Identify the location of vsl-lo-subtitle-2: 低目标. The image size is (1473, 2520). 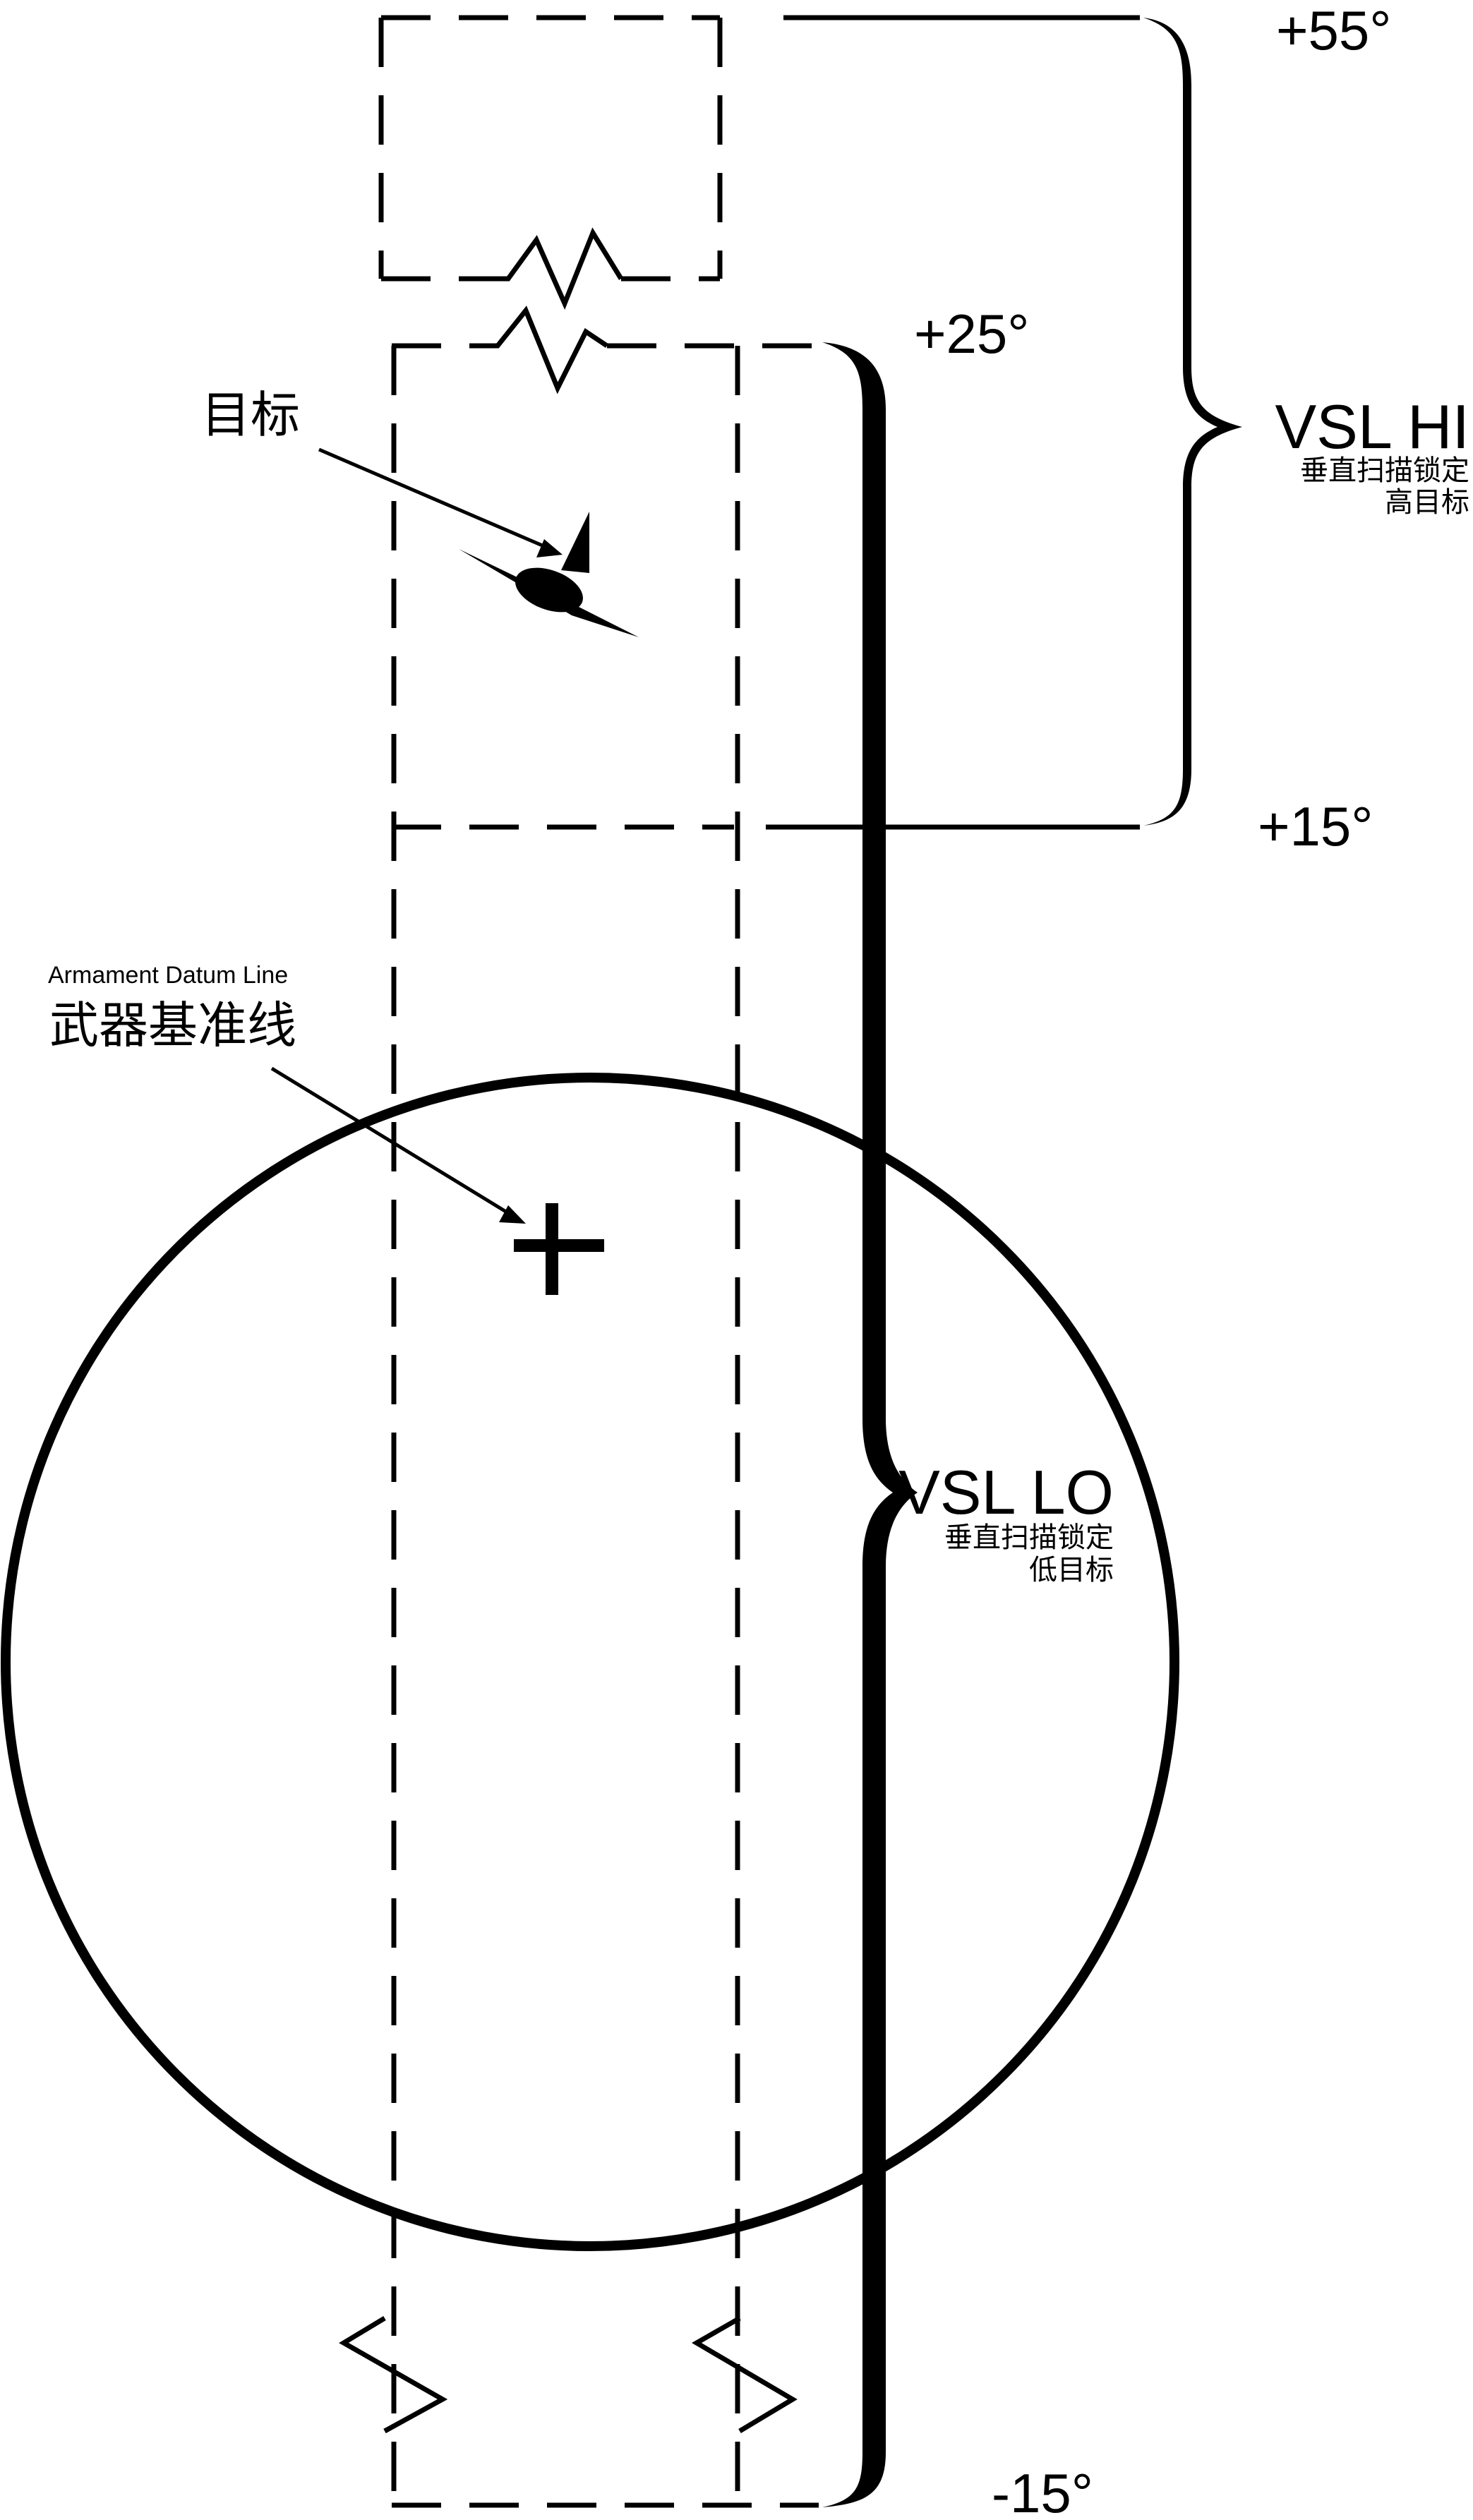
(1071, 1570).